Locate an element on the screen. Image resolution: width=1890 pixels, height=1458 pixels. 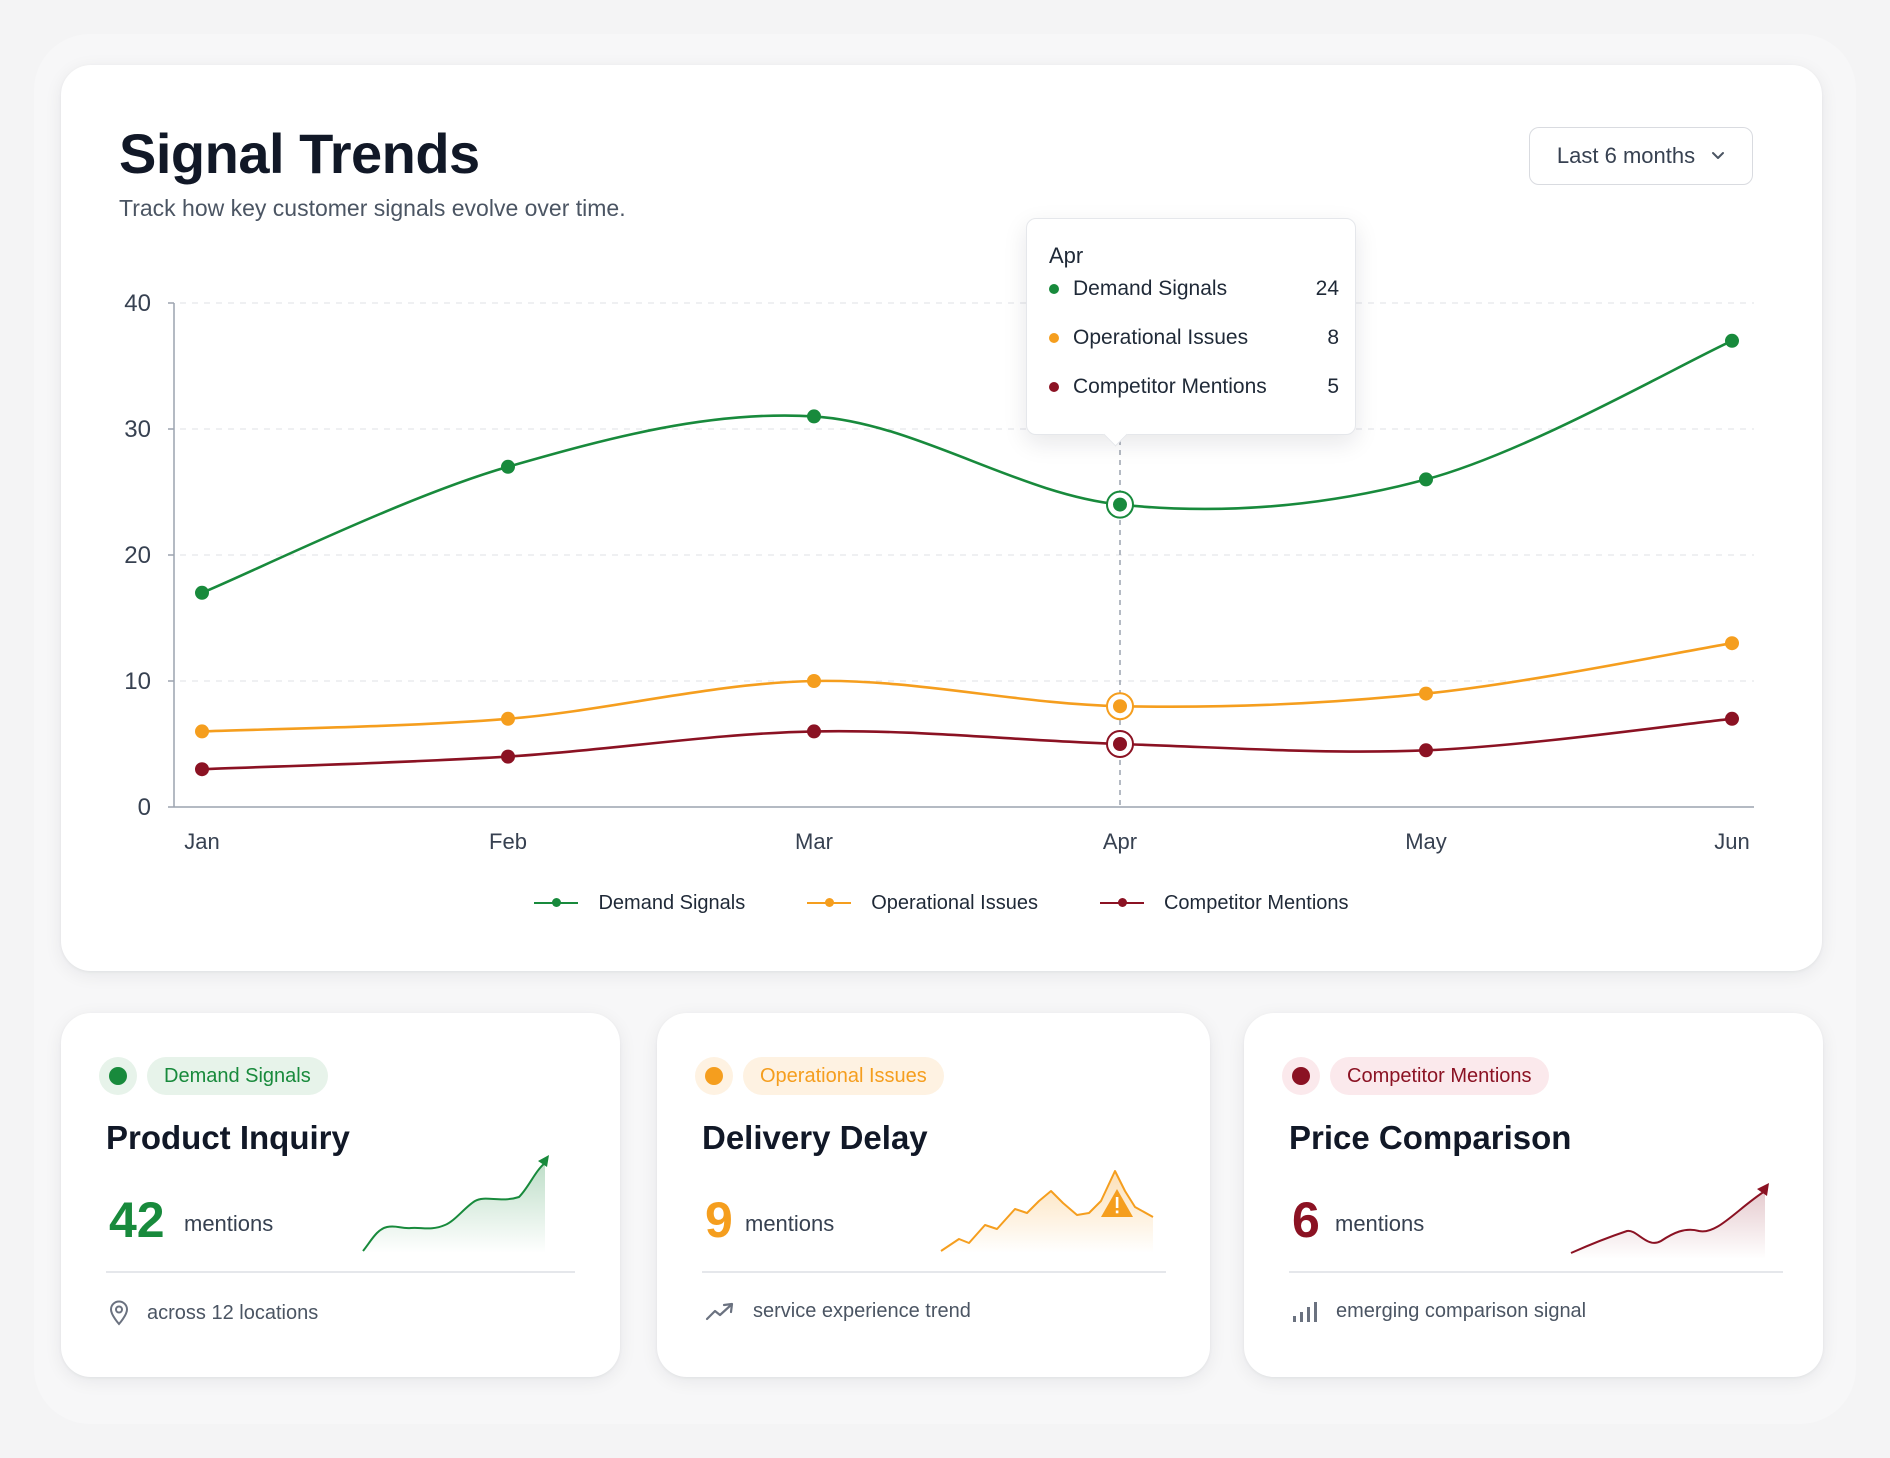
signal-bars-icon is located at coordinates (1305, 1311).